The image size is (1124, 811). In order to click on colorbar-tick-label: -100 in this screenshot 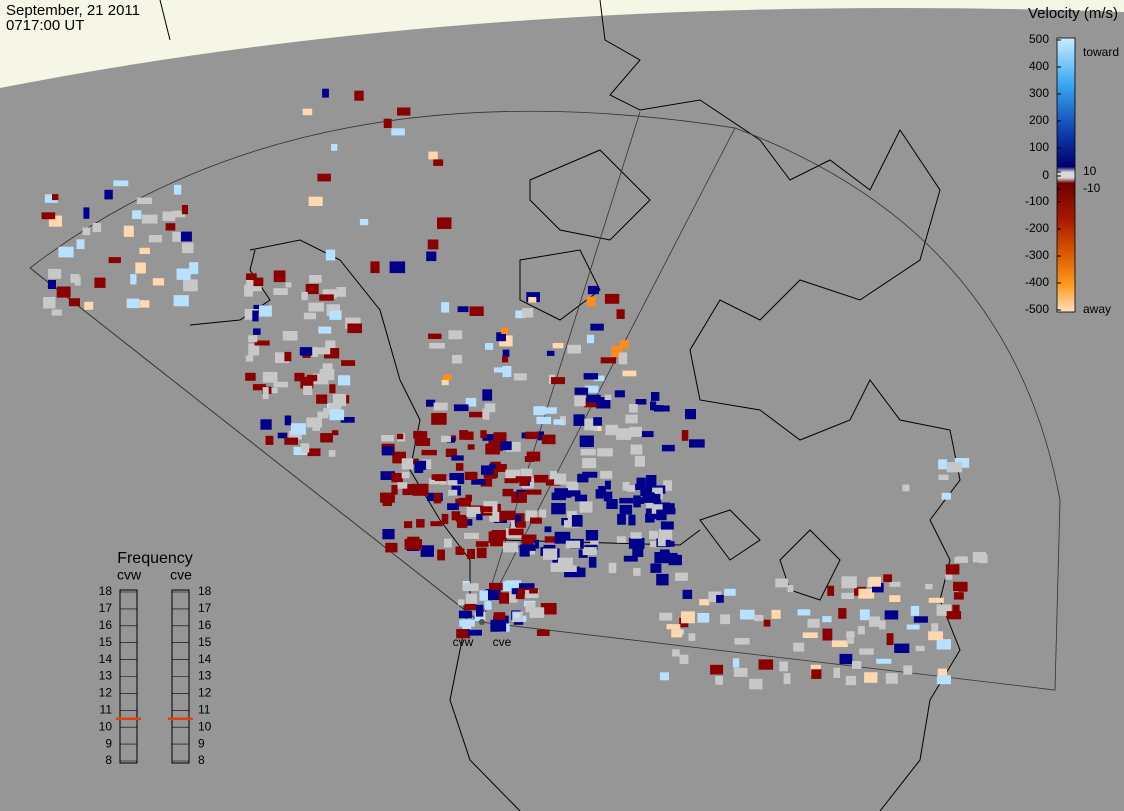, I will do `click(1037, 201)`.